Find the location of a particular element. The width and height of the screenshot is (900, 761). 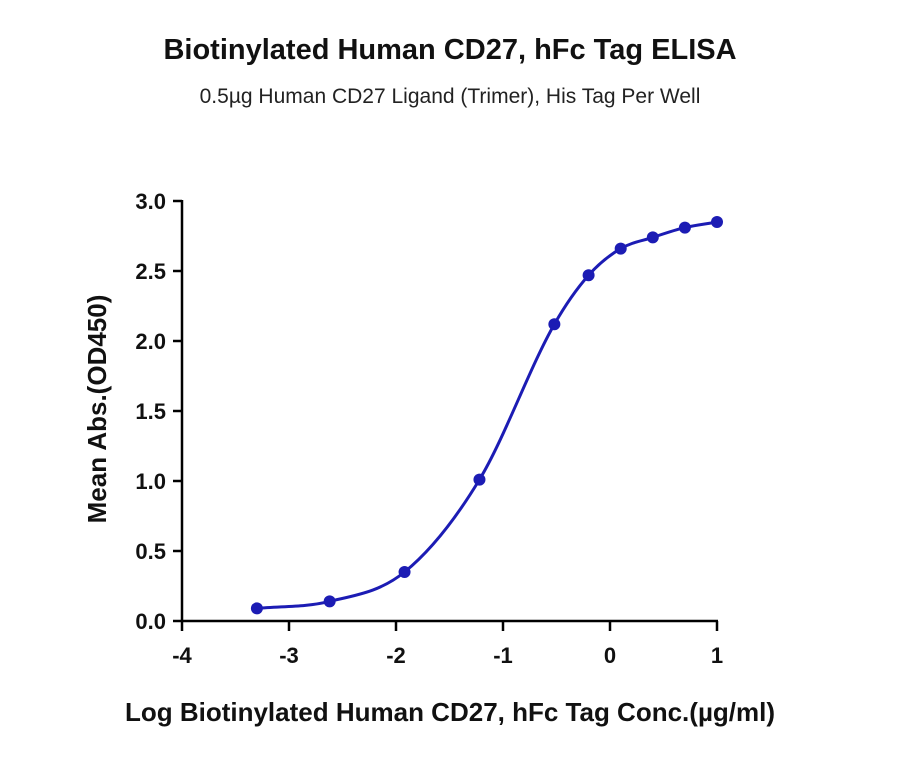

x-tick-label: 0 is located at coordinates (610, 655).